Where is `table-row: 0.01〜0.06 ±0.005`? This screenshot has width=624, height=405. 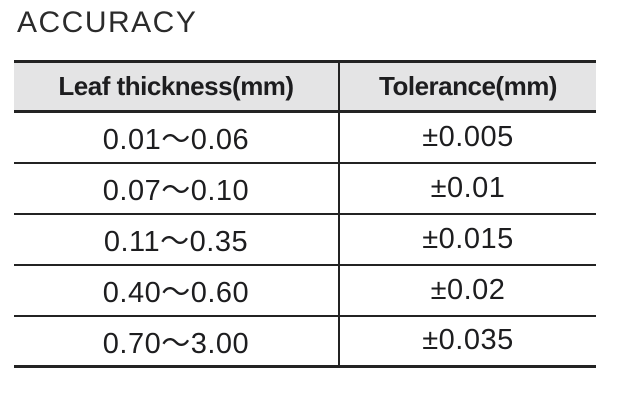
table-row: 0.01〜0.06 ±0.005 is located at coordinates (305, 137).